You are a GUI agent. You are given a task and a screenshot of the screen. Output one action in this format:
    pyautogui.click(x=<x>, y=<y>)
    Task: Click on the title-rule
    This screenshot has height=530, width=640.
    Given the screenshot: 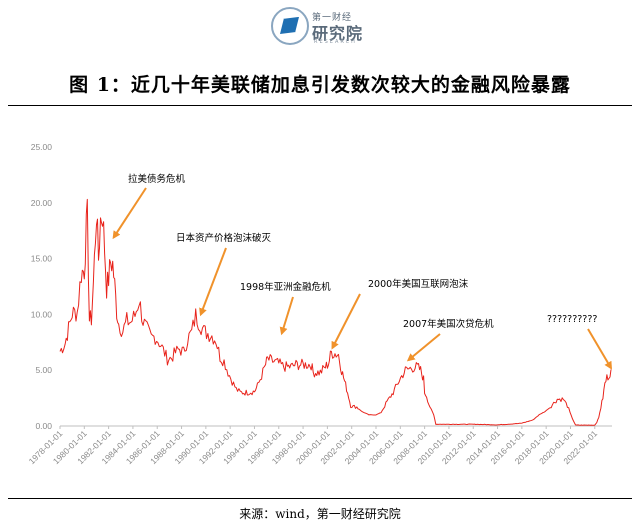 What is the action you would take?
    pyautogui.click(x=320, y=105)
    